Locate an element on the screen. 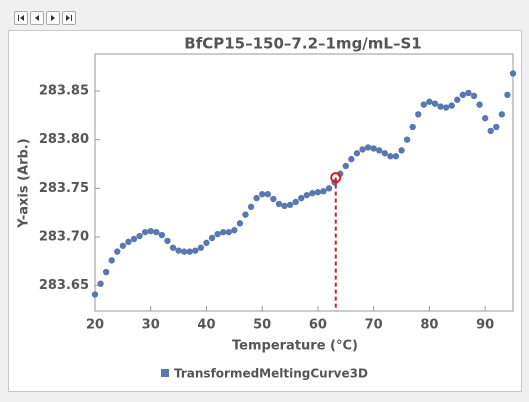 The image size is (529, 402). y-tick-label: 283.85 is located at coordinates (64, 90).